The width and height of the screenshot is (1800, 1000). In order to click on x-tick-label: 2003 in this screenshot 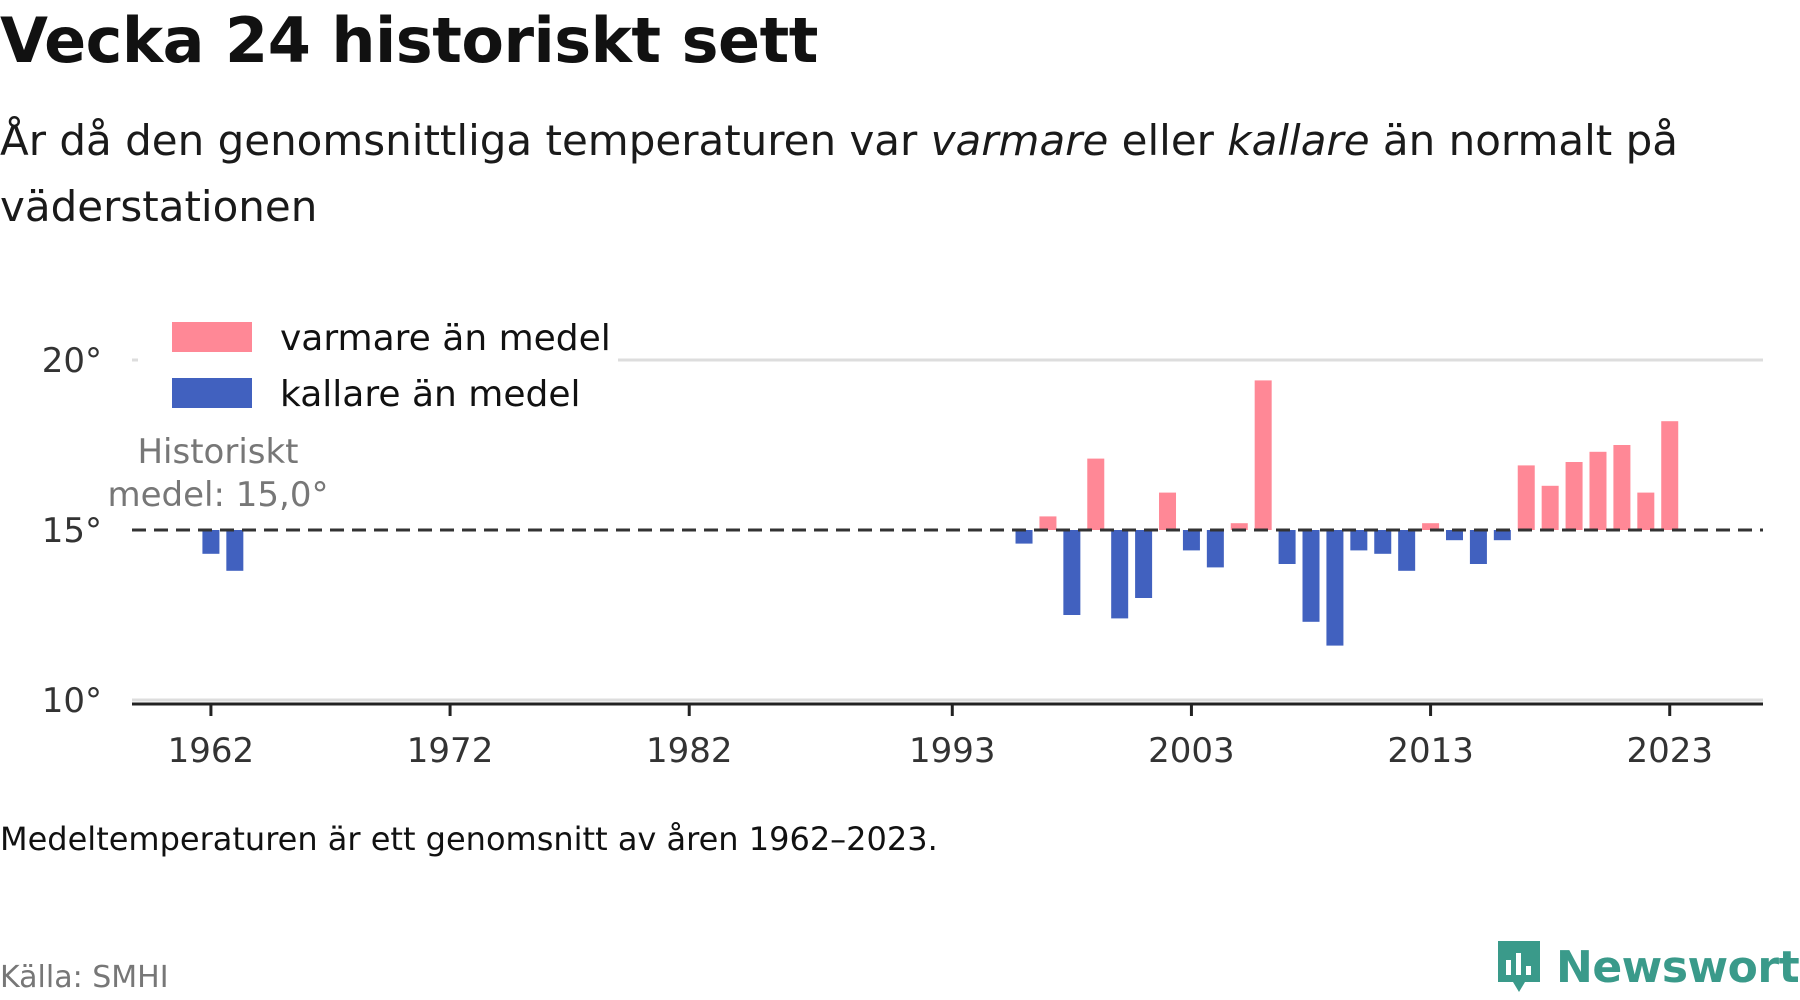, I will do `click(1191, 751)`.